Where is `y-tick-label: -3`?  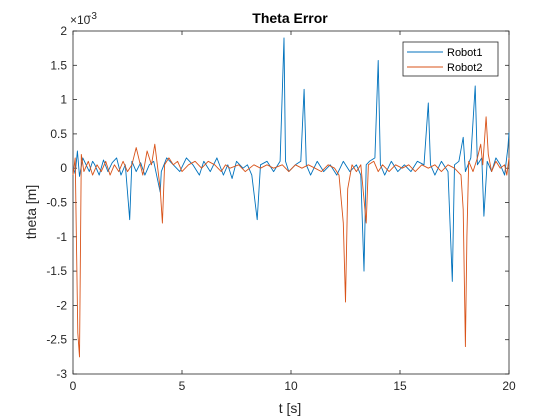
y-tick-label: -3 is located at coordinates (61, 374).